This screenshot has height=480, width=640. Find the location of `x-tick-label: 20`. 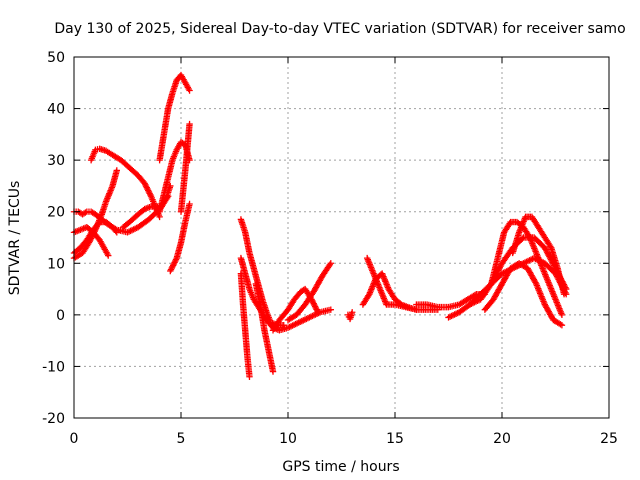

x-tick-label: 20 is located at coordinates (502, 439).